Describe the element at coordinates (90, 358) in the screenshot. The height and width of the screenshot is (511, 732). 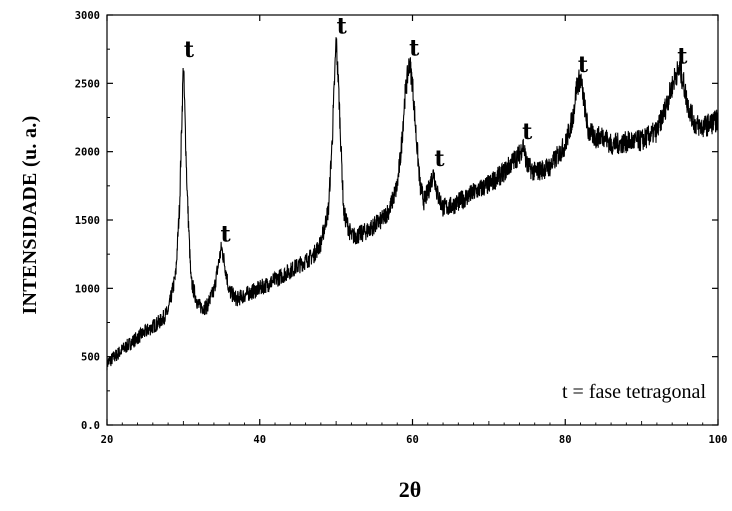
I see `y-tick-label: 500` at that location.